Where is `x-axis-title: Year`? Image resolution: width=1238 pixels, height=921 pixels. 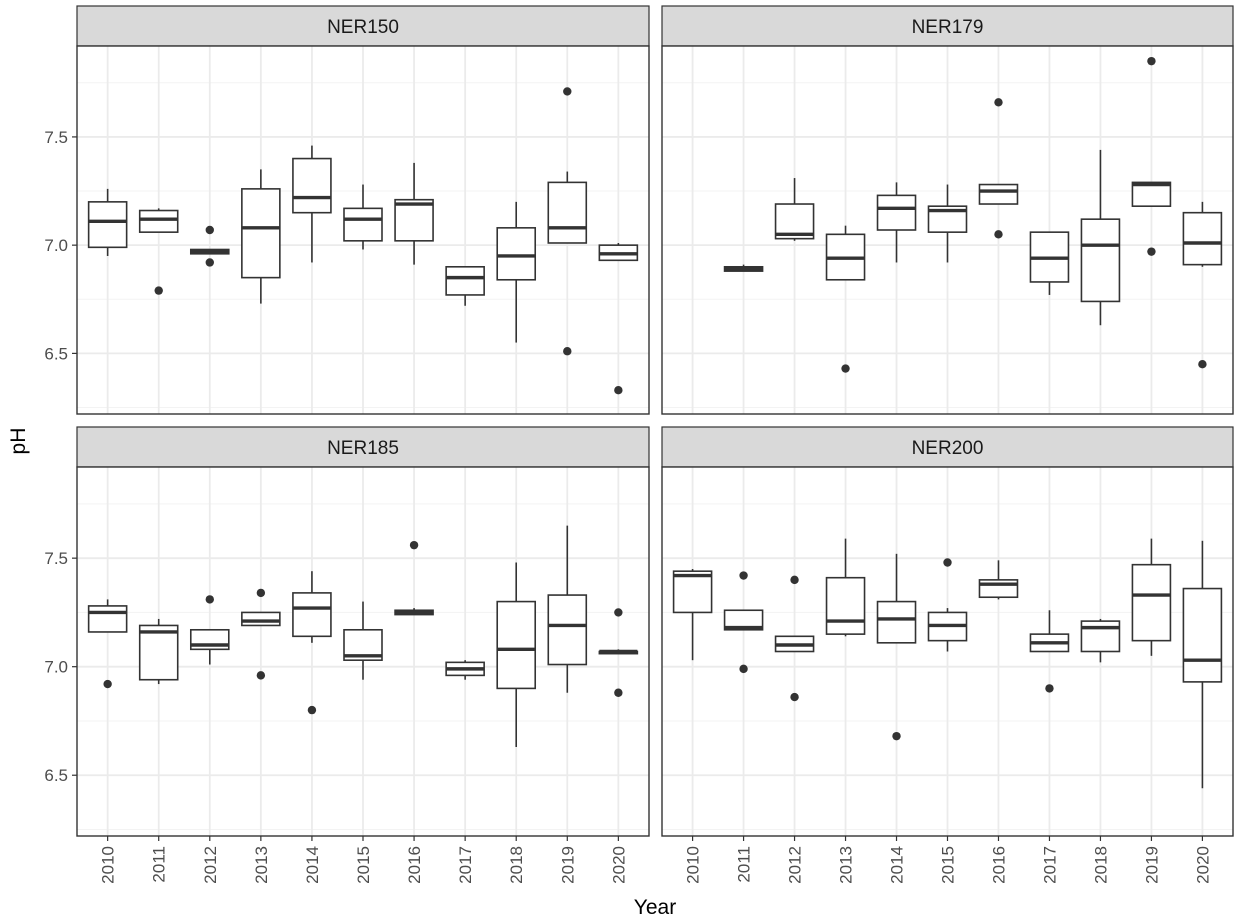 x-axis-title: Year is located at coordinates (655, 907).